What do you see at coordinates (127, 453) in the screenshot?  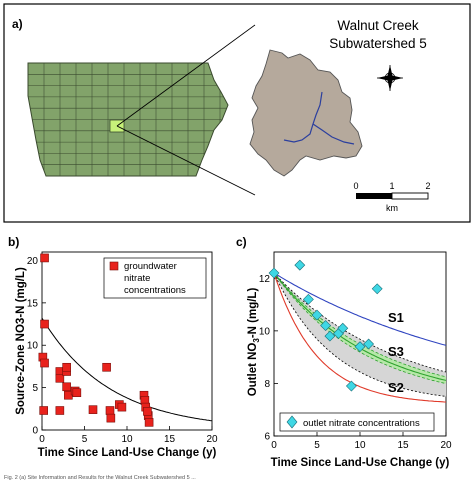 I see `panel-b-xlabel: Time Since Land-Use Change (y)` at bounding box center [127, 453].